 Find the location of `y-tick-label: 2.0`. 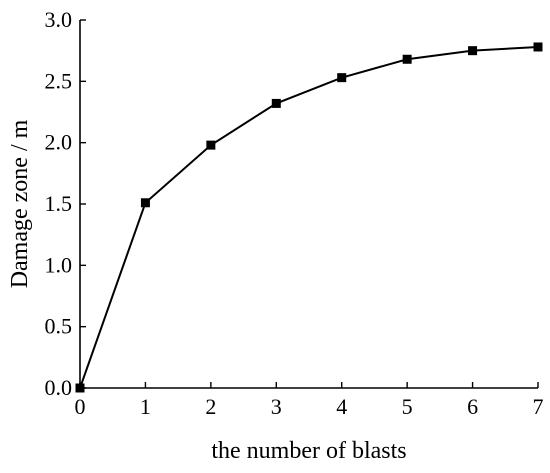

y-tick-label: 2.0 is located at coordinates (59, 142).